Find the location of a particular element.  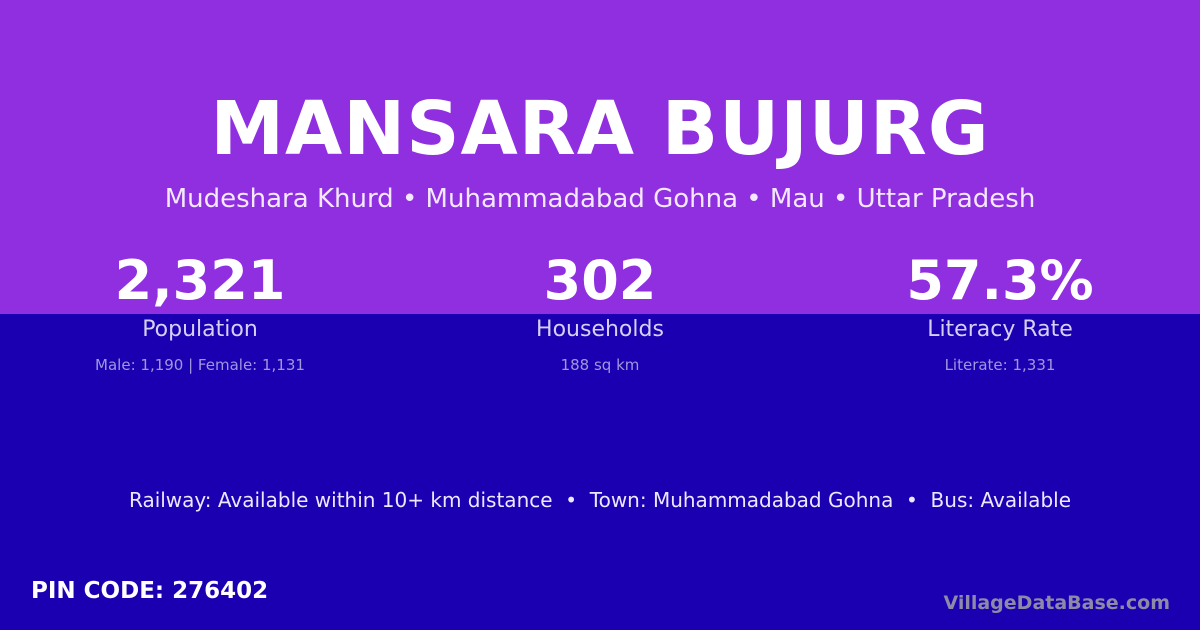

stat-detail: Male: 1,190 | Female: 1,131 is located at coordinates (200, 365).